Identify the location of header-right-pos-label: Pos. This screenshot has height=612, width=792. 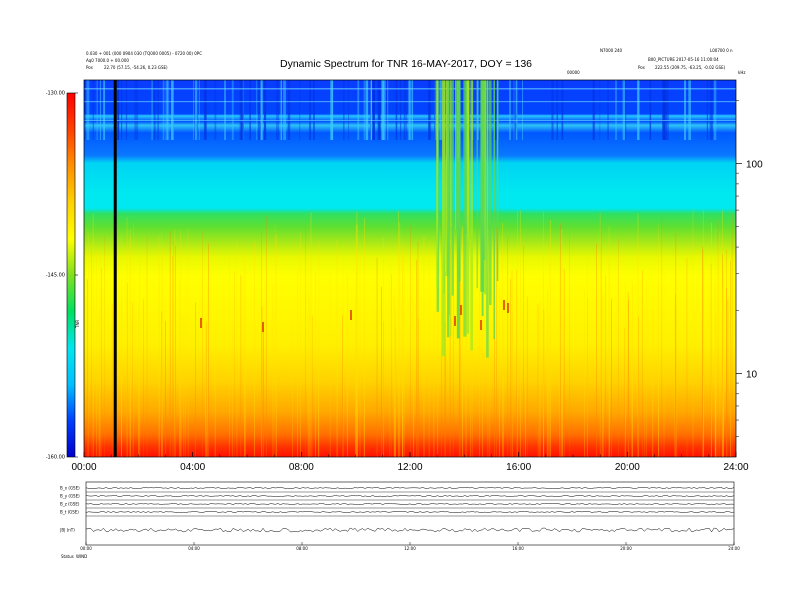
(641, 67).